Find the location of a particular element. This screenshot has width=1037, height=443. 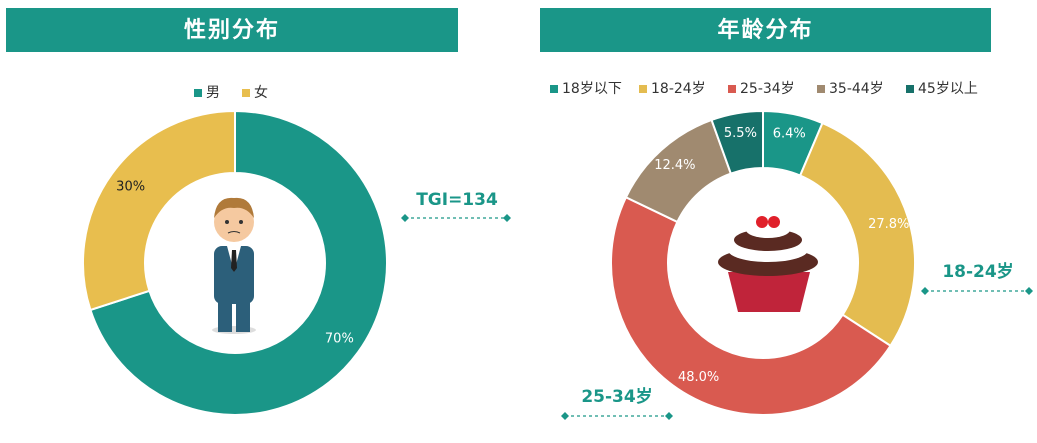

chart-title: 性别分布 is located at coordinates (232, 30).